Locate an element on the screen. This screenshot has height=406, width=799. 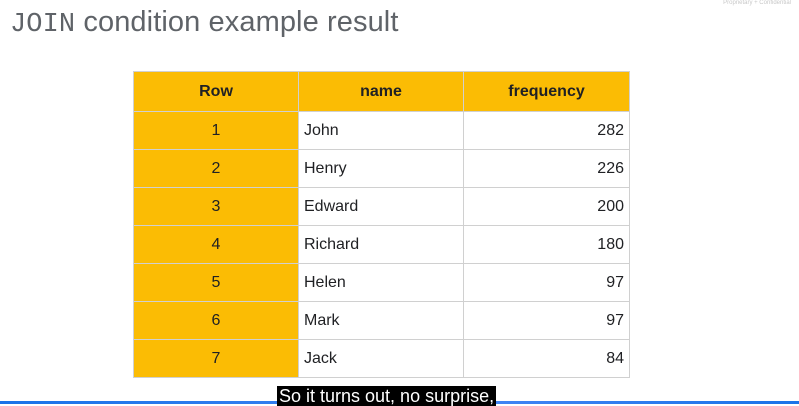
video-caption: So it turns out, no surprise, is located at coordinates (387, 396).